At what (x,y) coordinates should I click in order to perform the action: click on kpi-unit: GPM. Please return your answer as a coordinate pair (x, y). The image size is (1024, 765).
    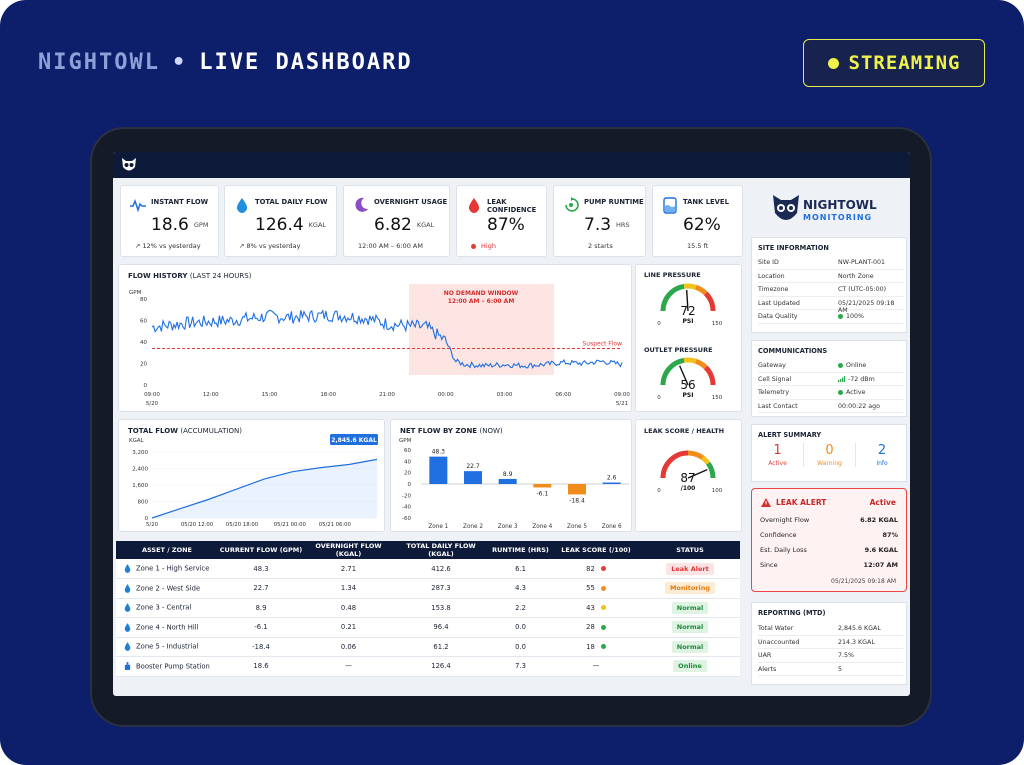
    Looking at the image, I should click on (201, 225).